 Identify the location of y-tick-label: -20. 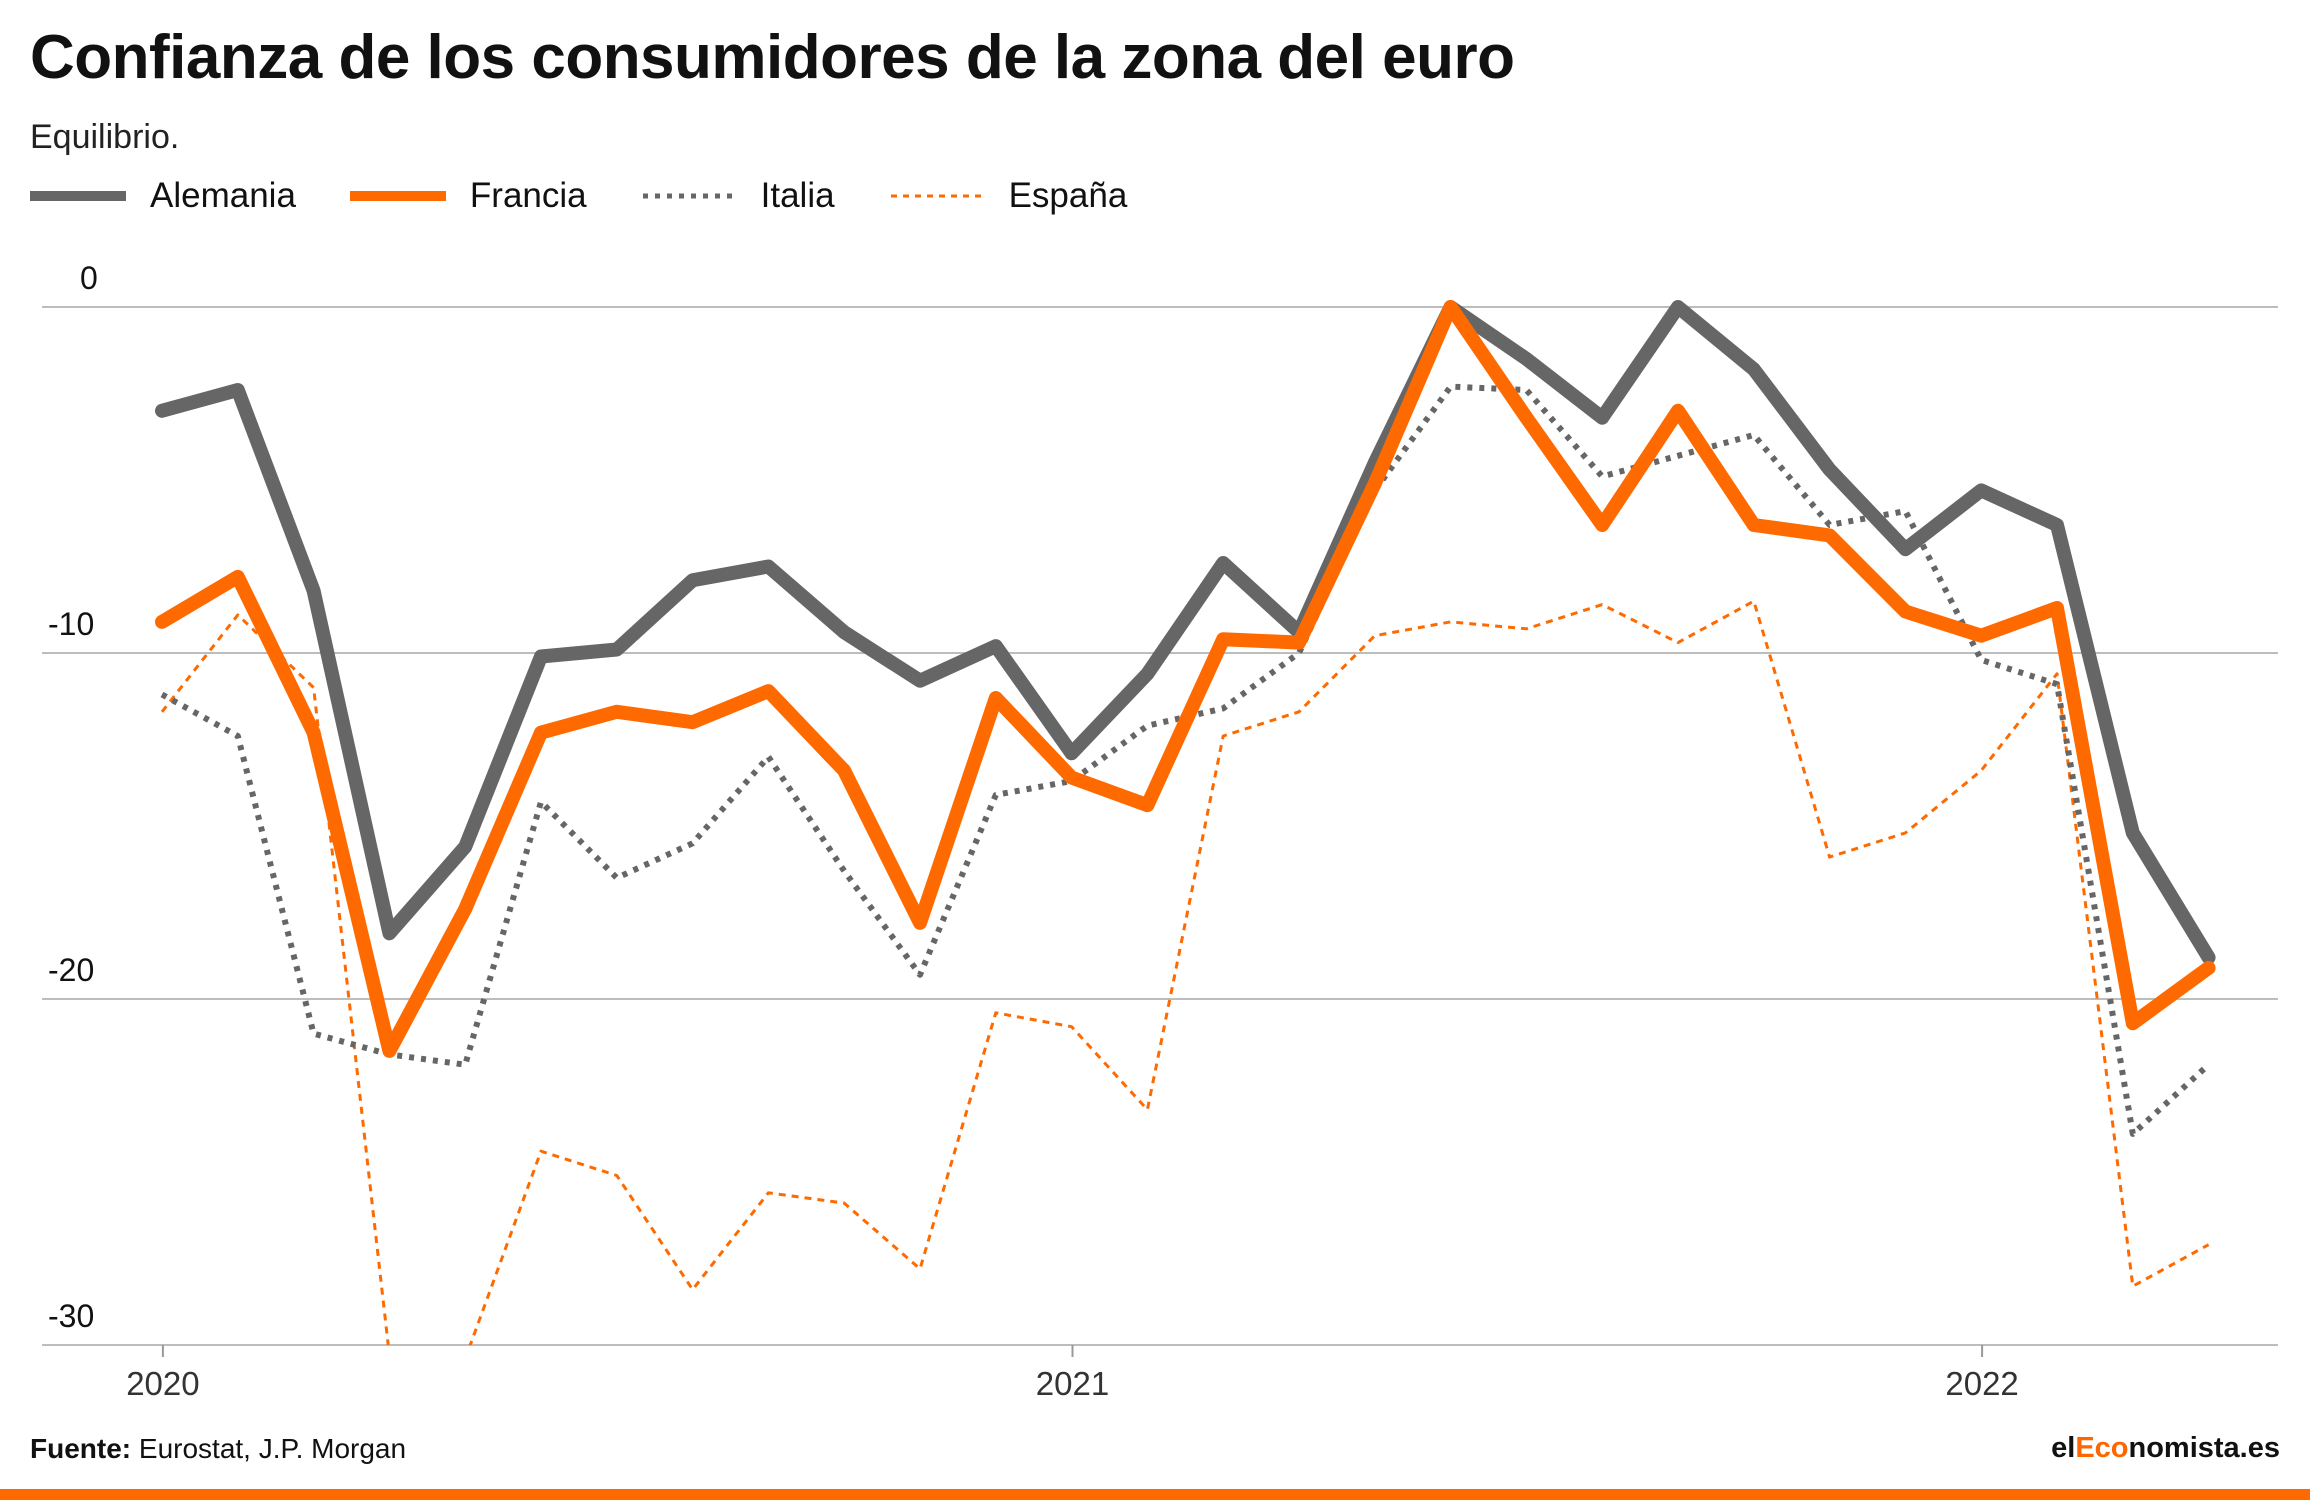
(71, 970).